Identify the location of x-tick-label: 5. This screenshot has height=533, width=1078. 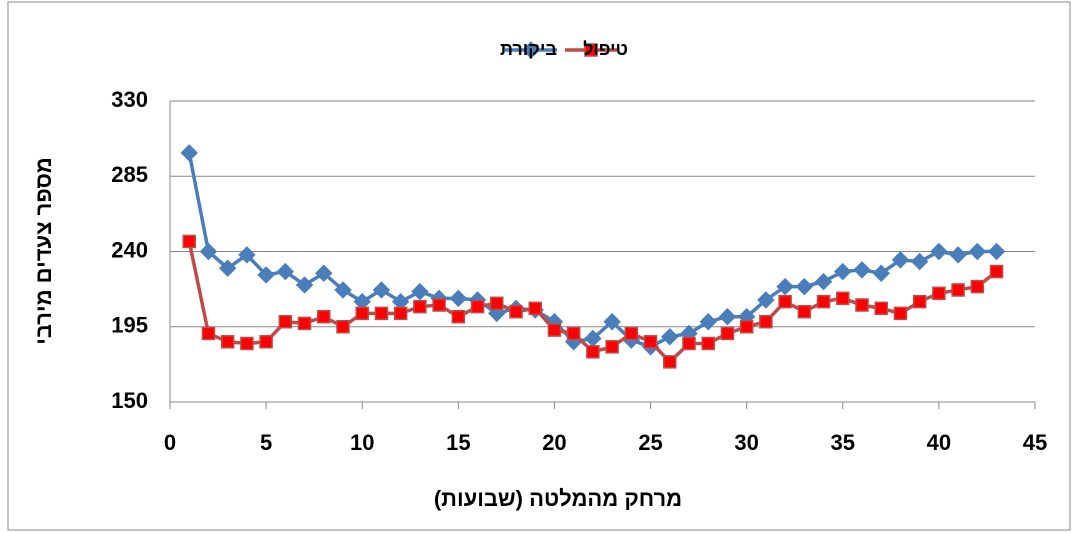
(266, 442).